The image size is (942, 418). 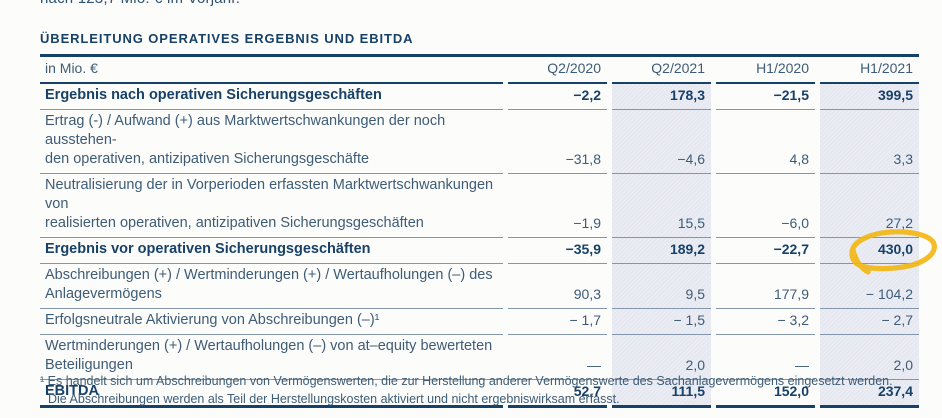 What do you see at coordinates (557, 251) in the screenshot?
I see `value-cell: −35,9` at bounding box center [557, 251].